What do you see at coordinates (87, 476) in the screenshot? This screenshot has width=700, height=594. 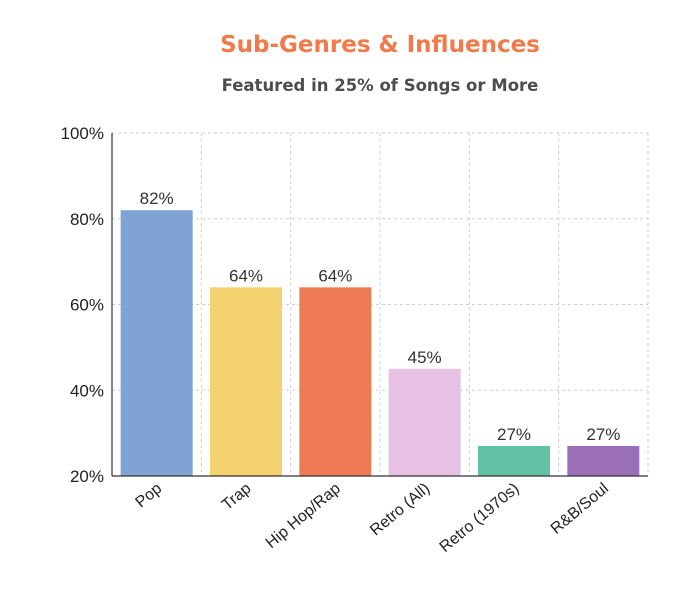 I see `y-tick-label: 20%` at bounding box center [87, 476].